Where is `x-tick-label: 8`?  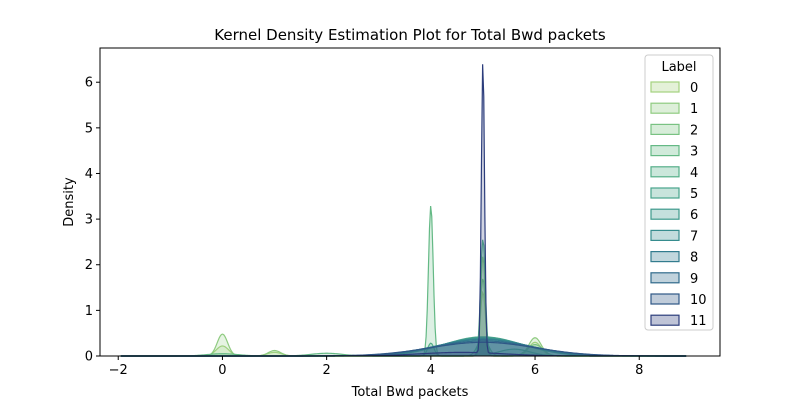
x-tick-label: 8 is located at coordinates (639, 370).